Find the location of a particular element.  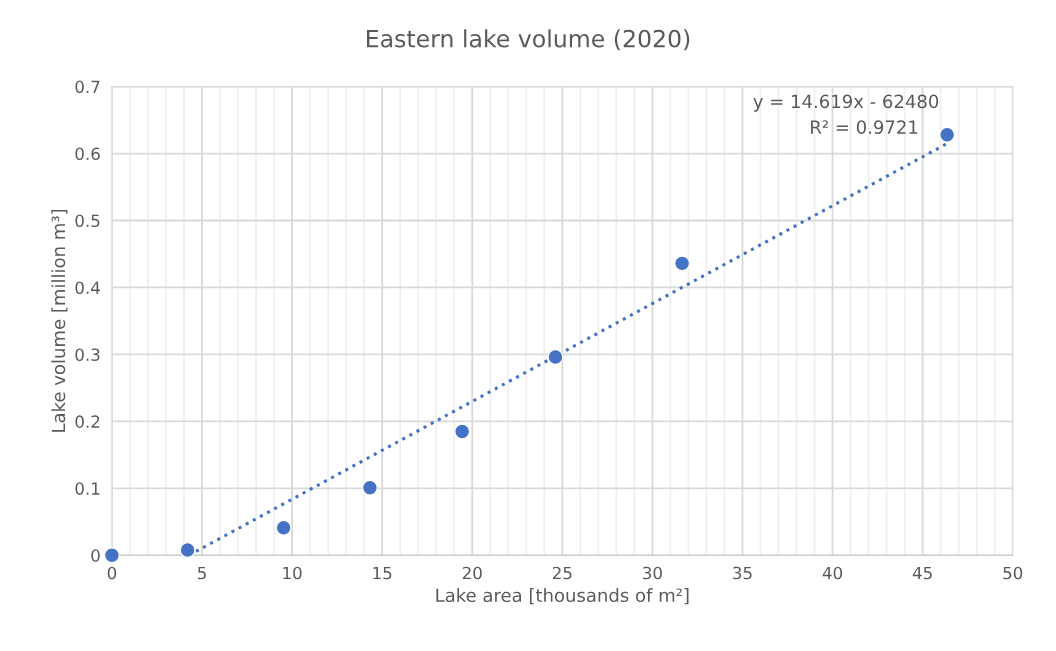

y-tick-label: 0.5 is located at coordinates (87, 221).